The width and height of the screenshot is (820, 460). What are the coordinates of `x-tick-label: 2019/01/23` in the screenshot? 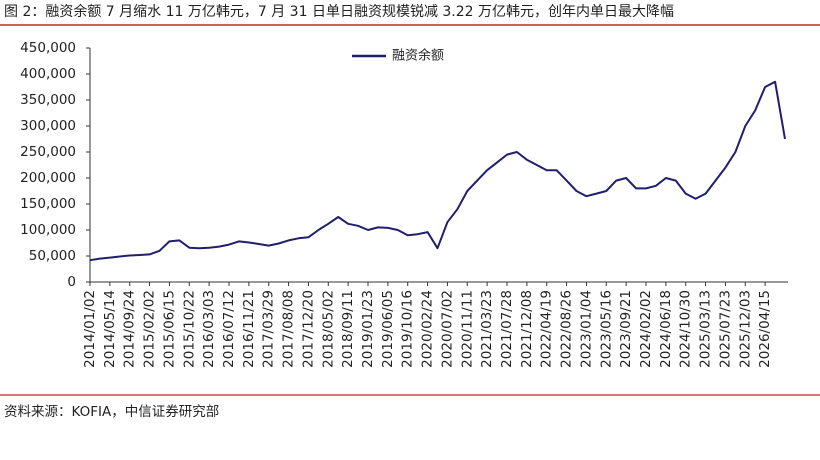 It's located at (368, 329).